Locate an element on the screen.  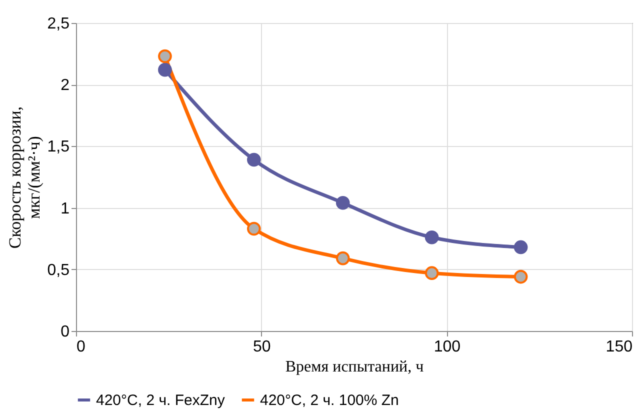
x-tick-label: 100 is located at coordinates (447, 347).